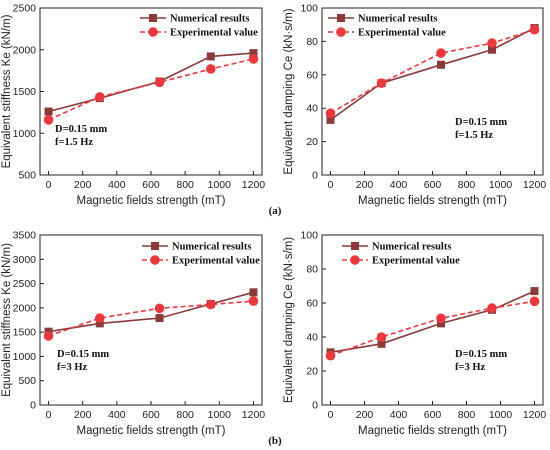 This screenshot has width=550, height=450. I want to click on y-tick-label: 2500, so click(25, 284).